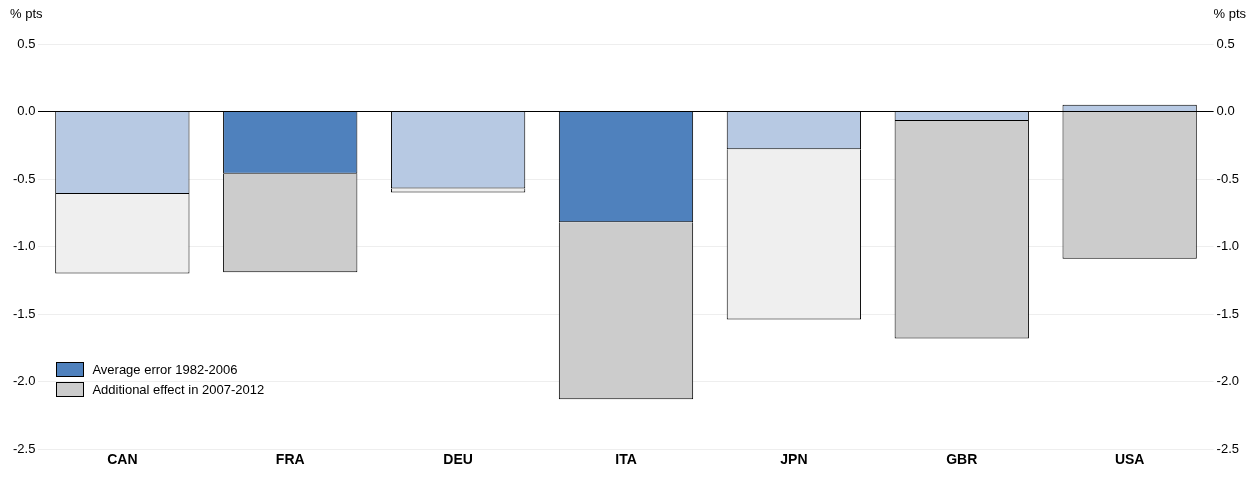 This screenshot has width=1252, height=478. I want to click on legend-label: Additional effect in 2007-2012, so click(178, 389).